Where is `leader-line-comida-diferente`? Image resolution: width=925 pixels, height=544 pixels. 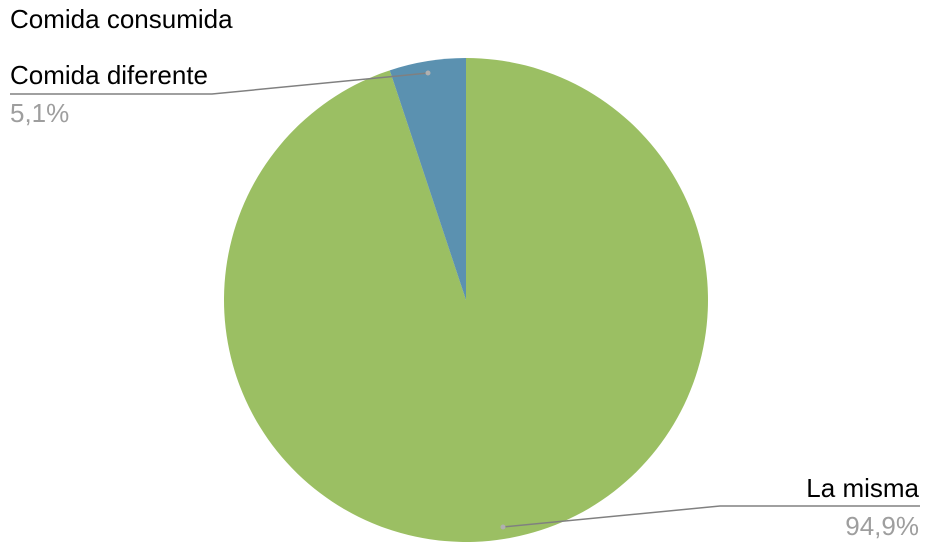 leader-line-comida-diferente is located at coordinates (219, 83).